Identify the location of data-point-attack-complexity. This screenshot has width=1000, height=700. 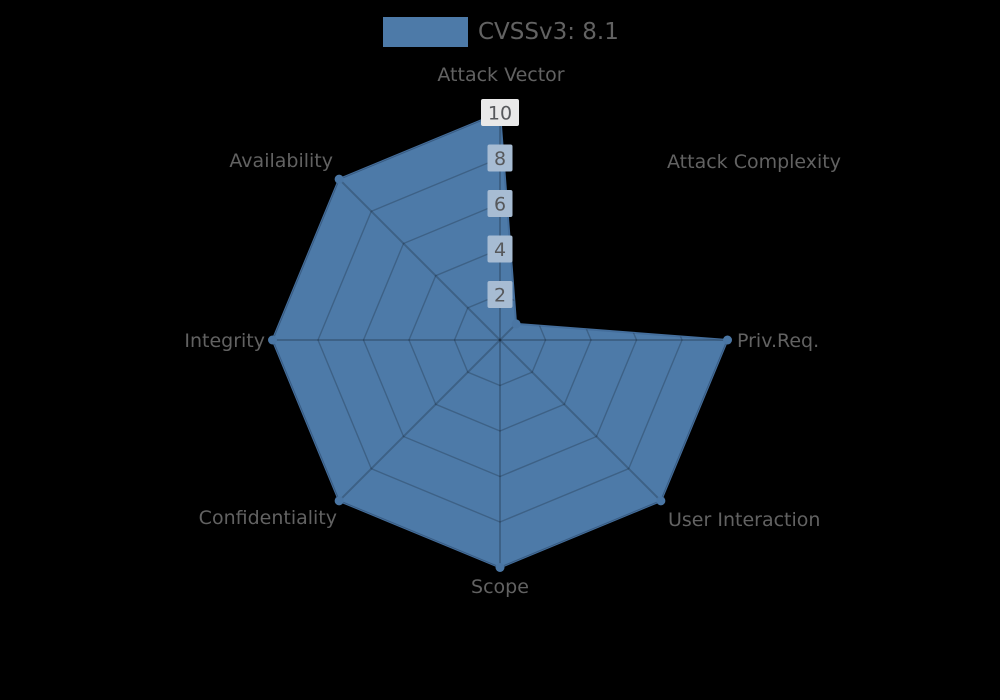
(516, 324).